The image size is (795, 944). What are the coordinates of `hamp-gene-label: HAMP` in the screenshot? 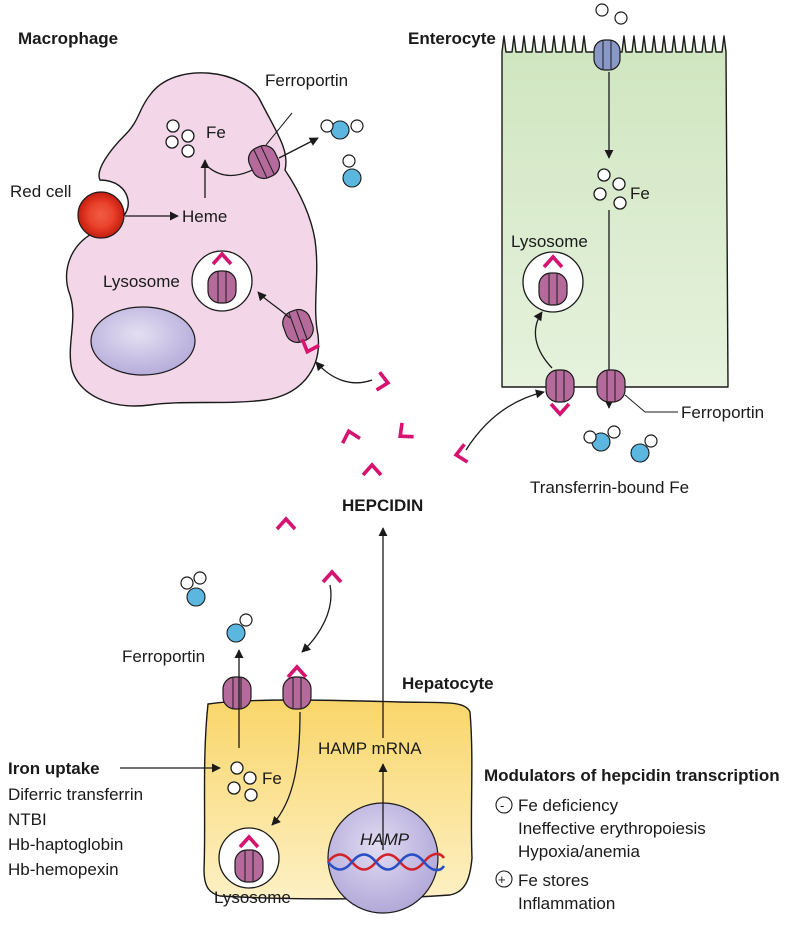 It's located at (385, 839).